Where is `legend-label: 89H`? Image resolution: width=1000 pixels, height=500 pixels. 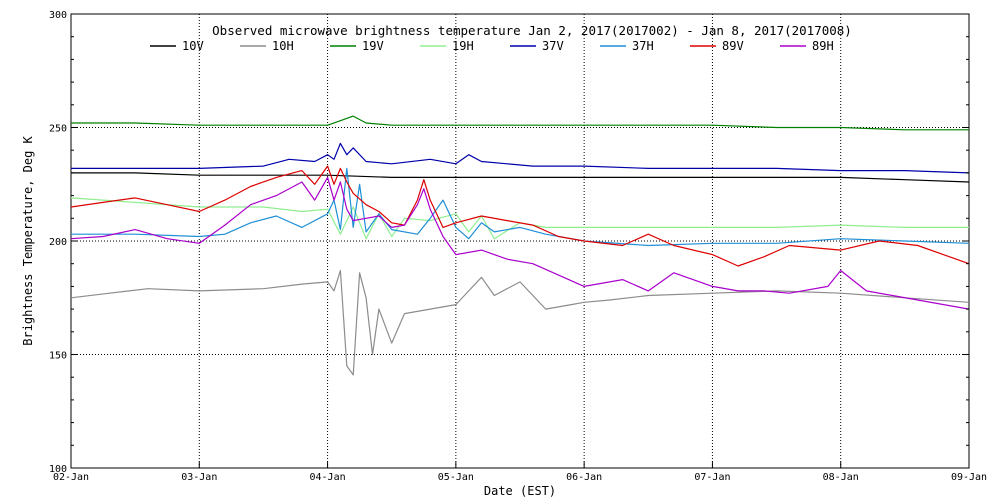 legend-label: 89H is located at coordinates (823, 46).